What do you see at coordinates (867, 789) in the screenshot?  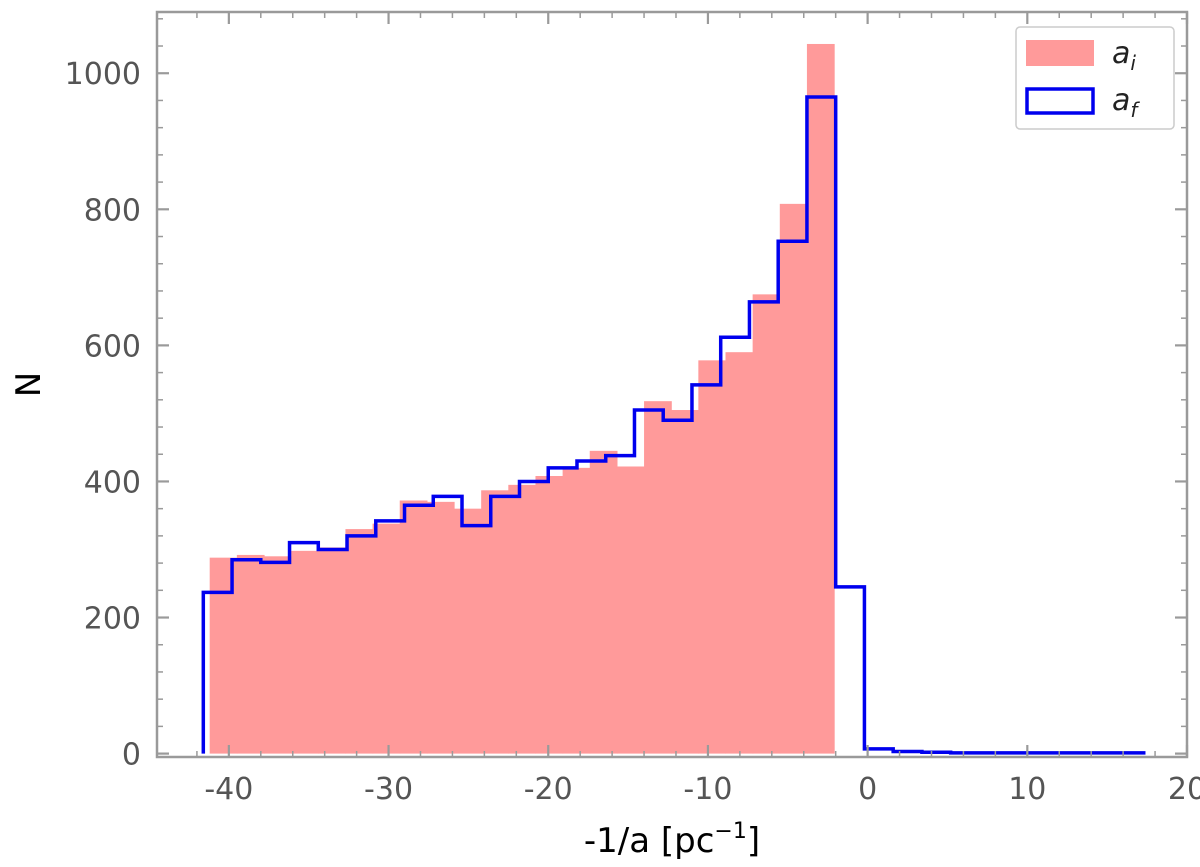 I see `x-tick-label: 0` at bounding box center [867, 789].